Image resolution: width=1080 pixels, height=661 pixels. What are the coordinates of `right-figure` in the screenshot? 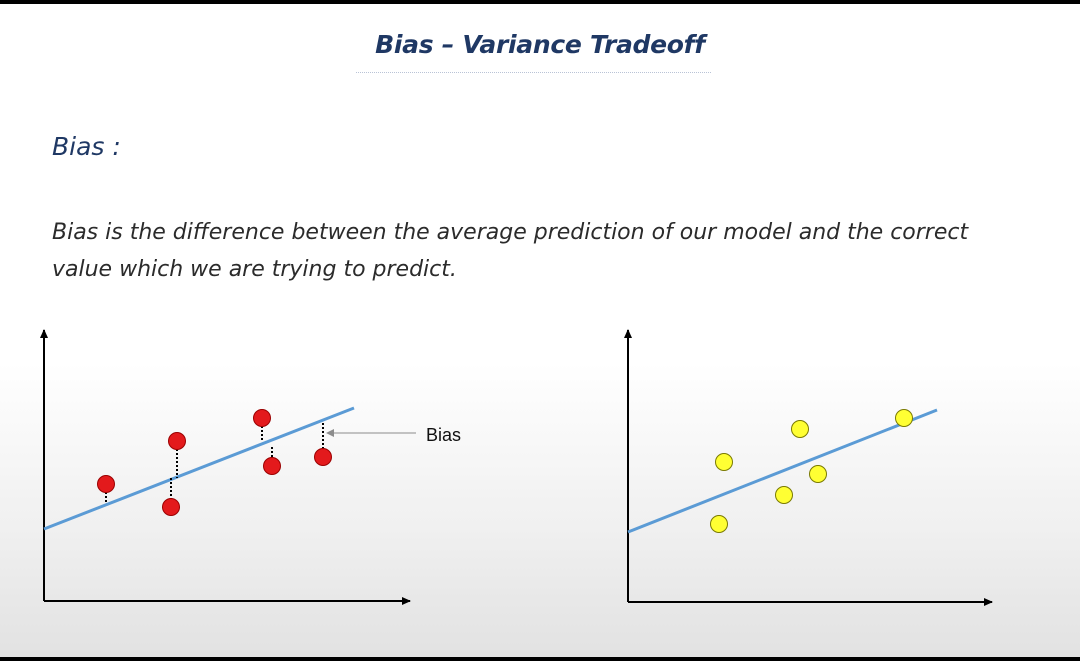 It's located at (808, 467).